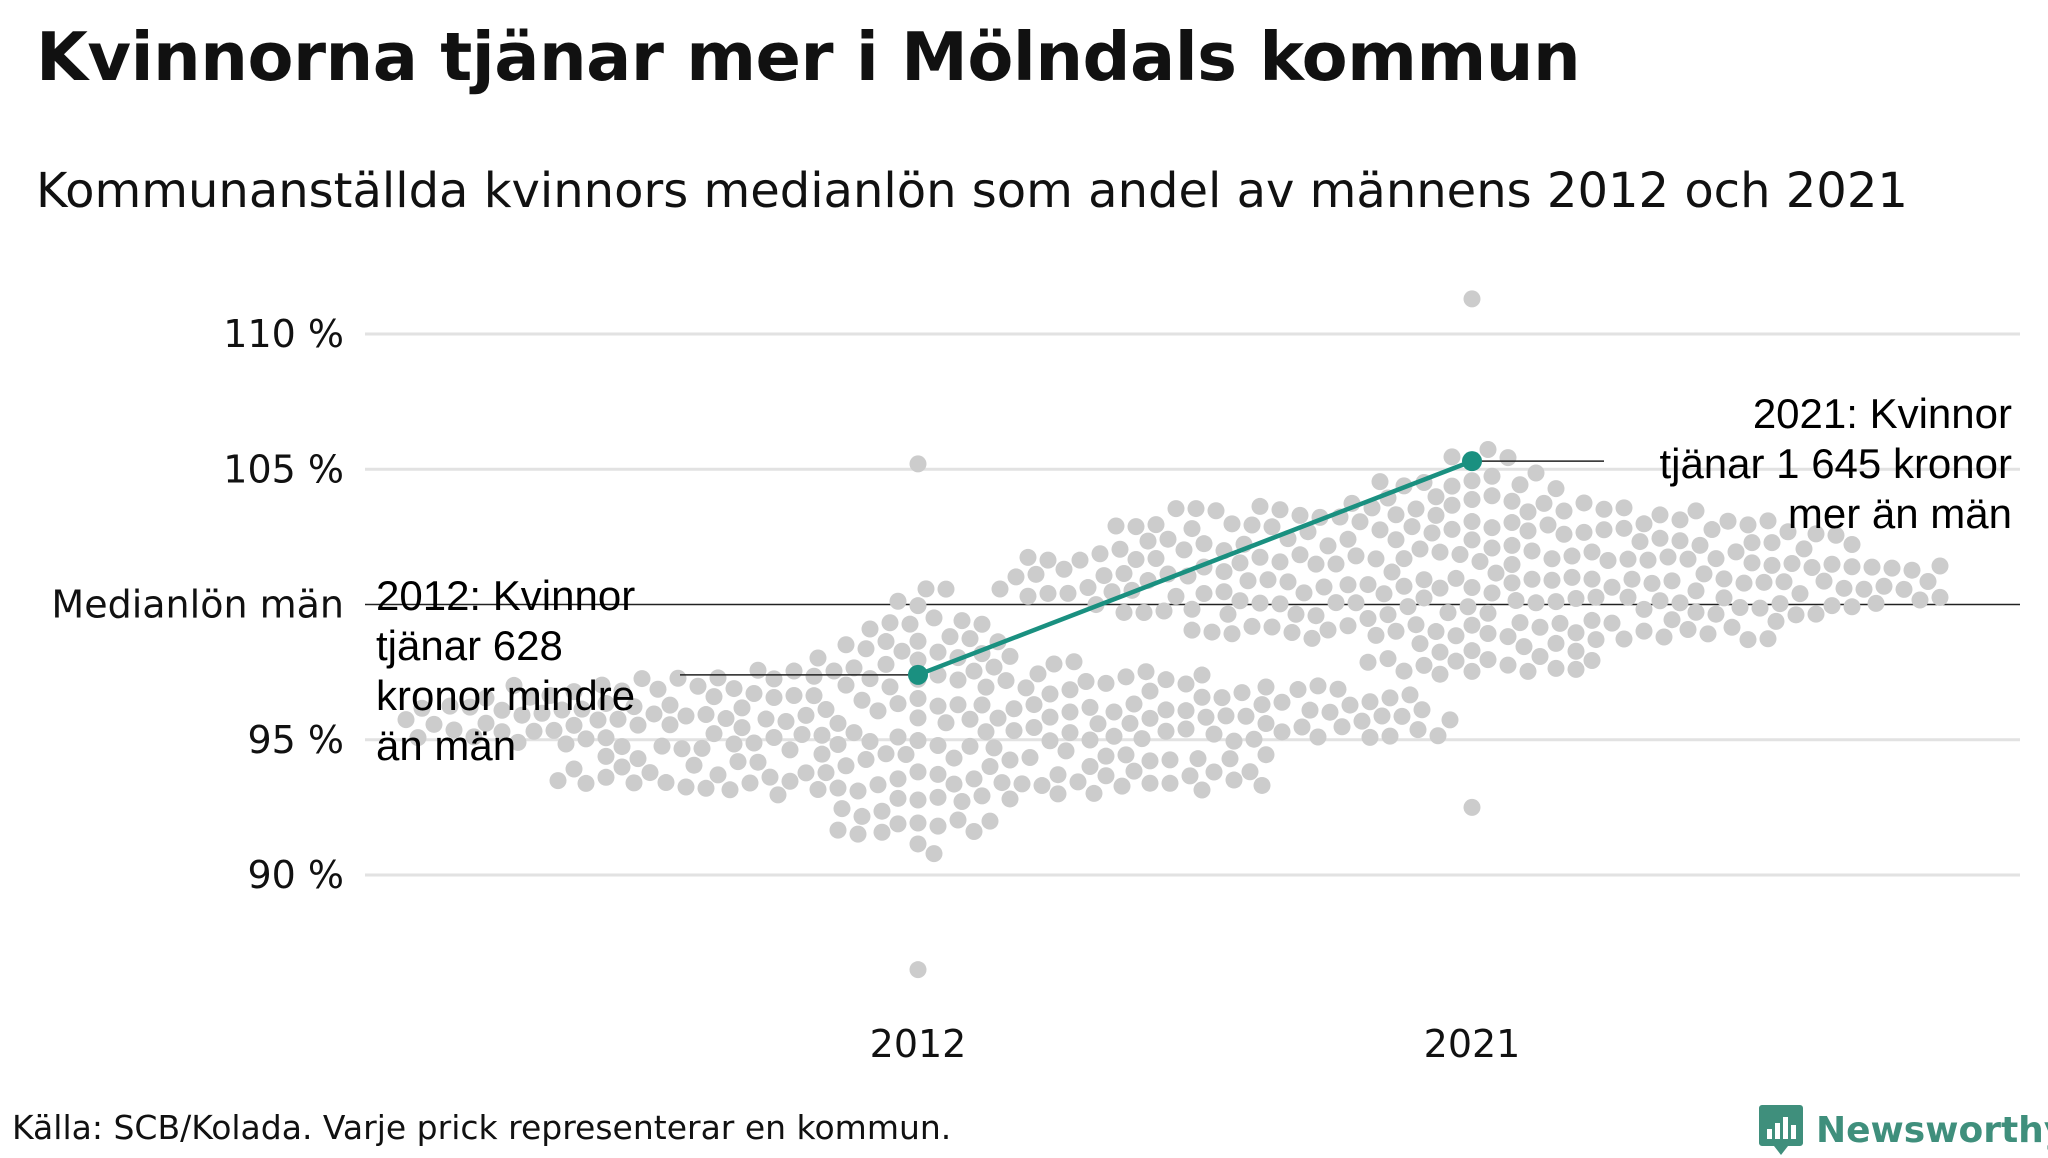  What do you see at coordinates (446, 745) in the screenshot?
I see `annotation-line: än män` at bounding box center [446, 745].